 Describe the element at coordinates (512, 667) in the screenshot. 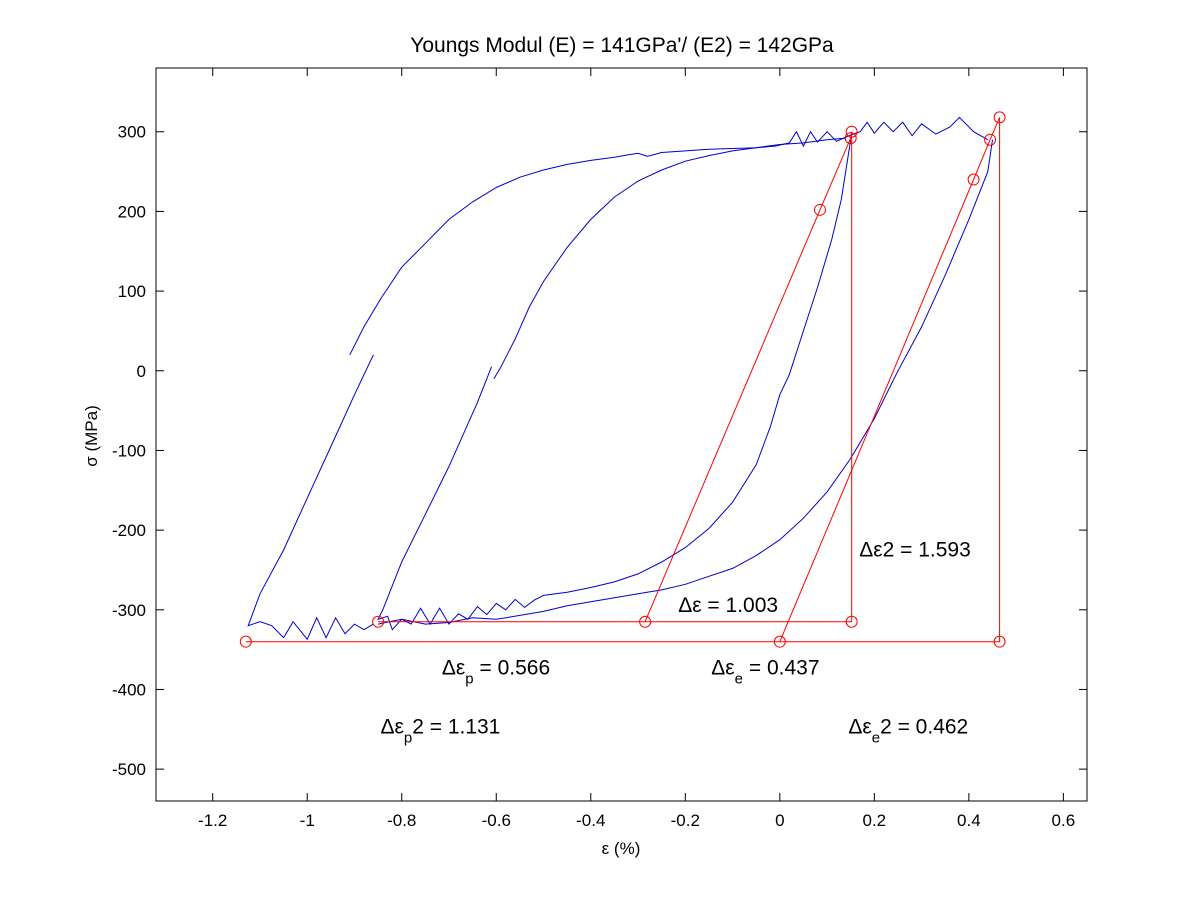

I see `annotation-text: = 0.566` at that location.